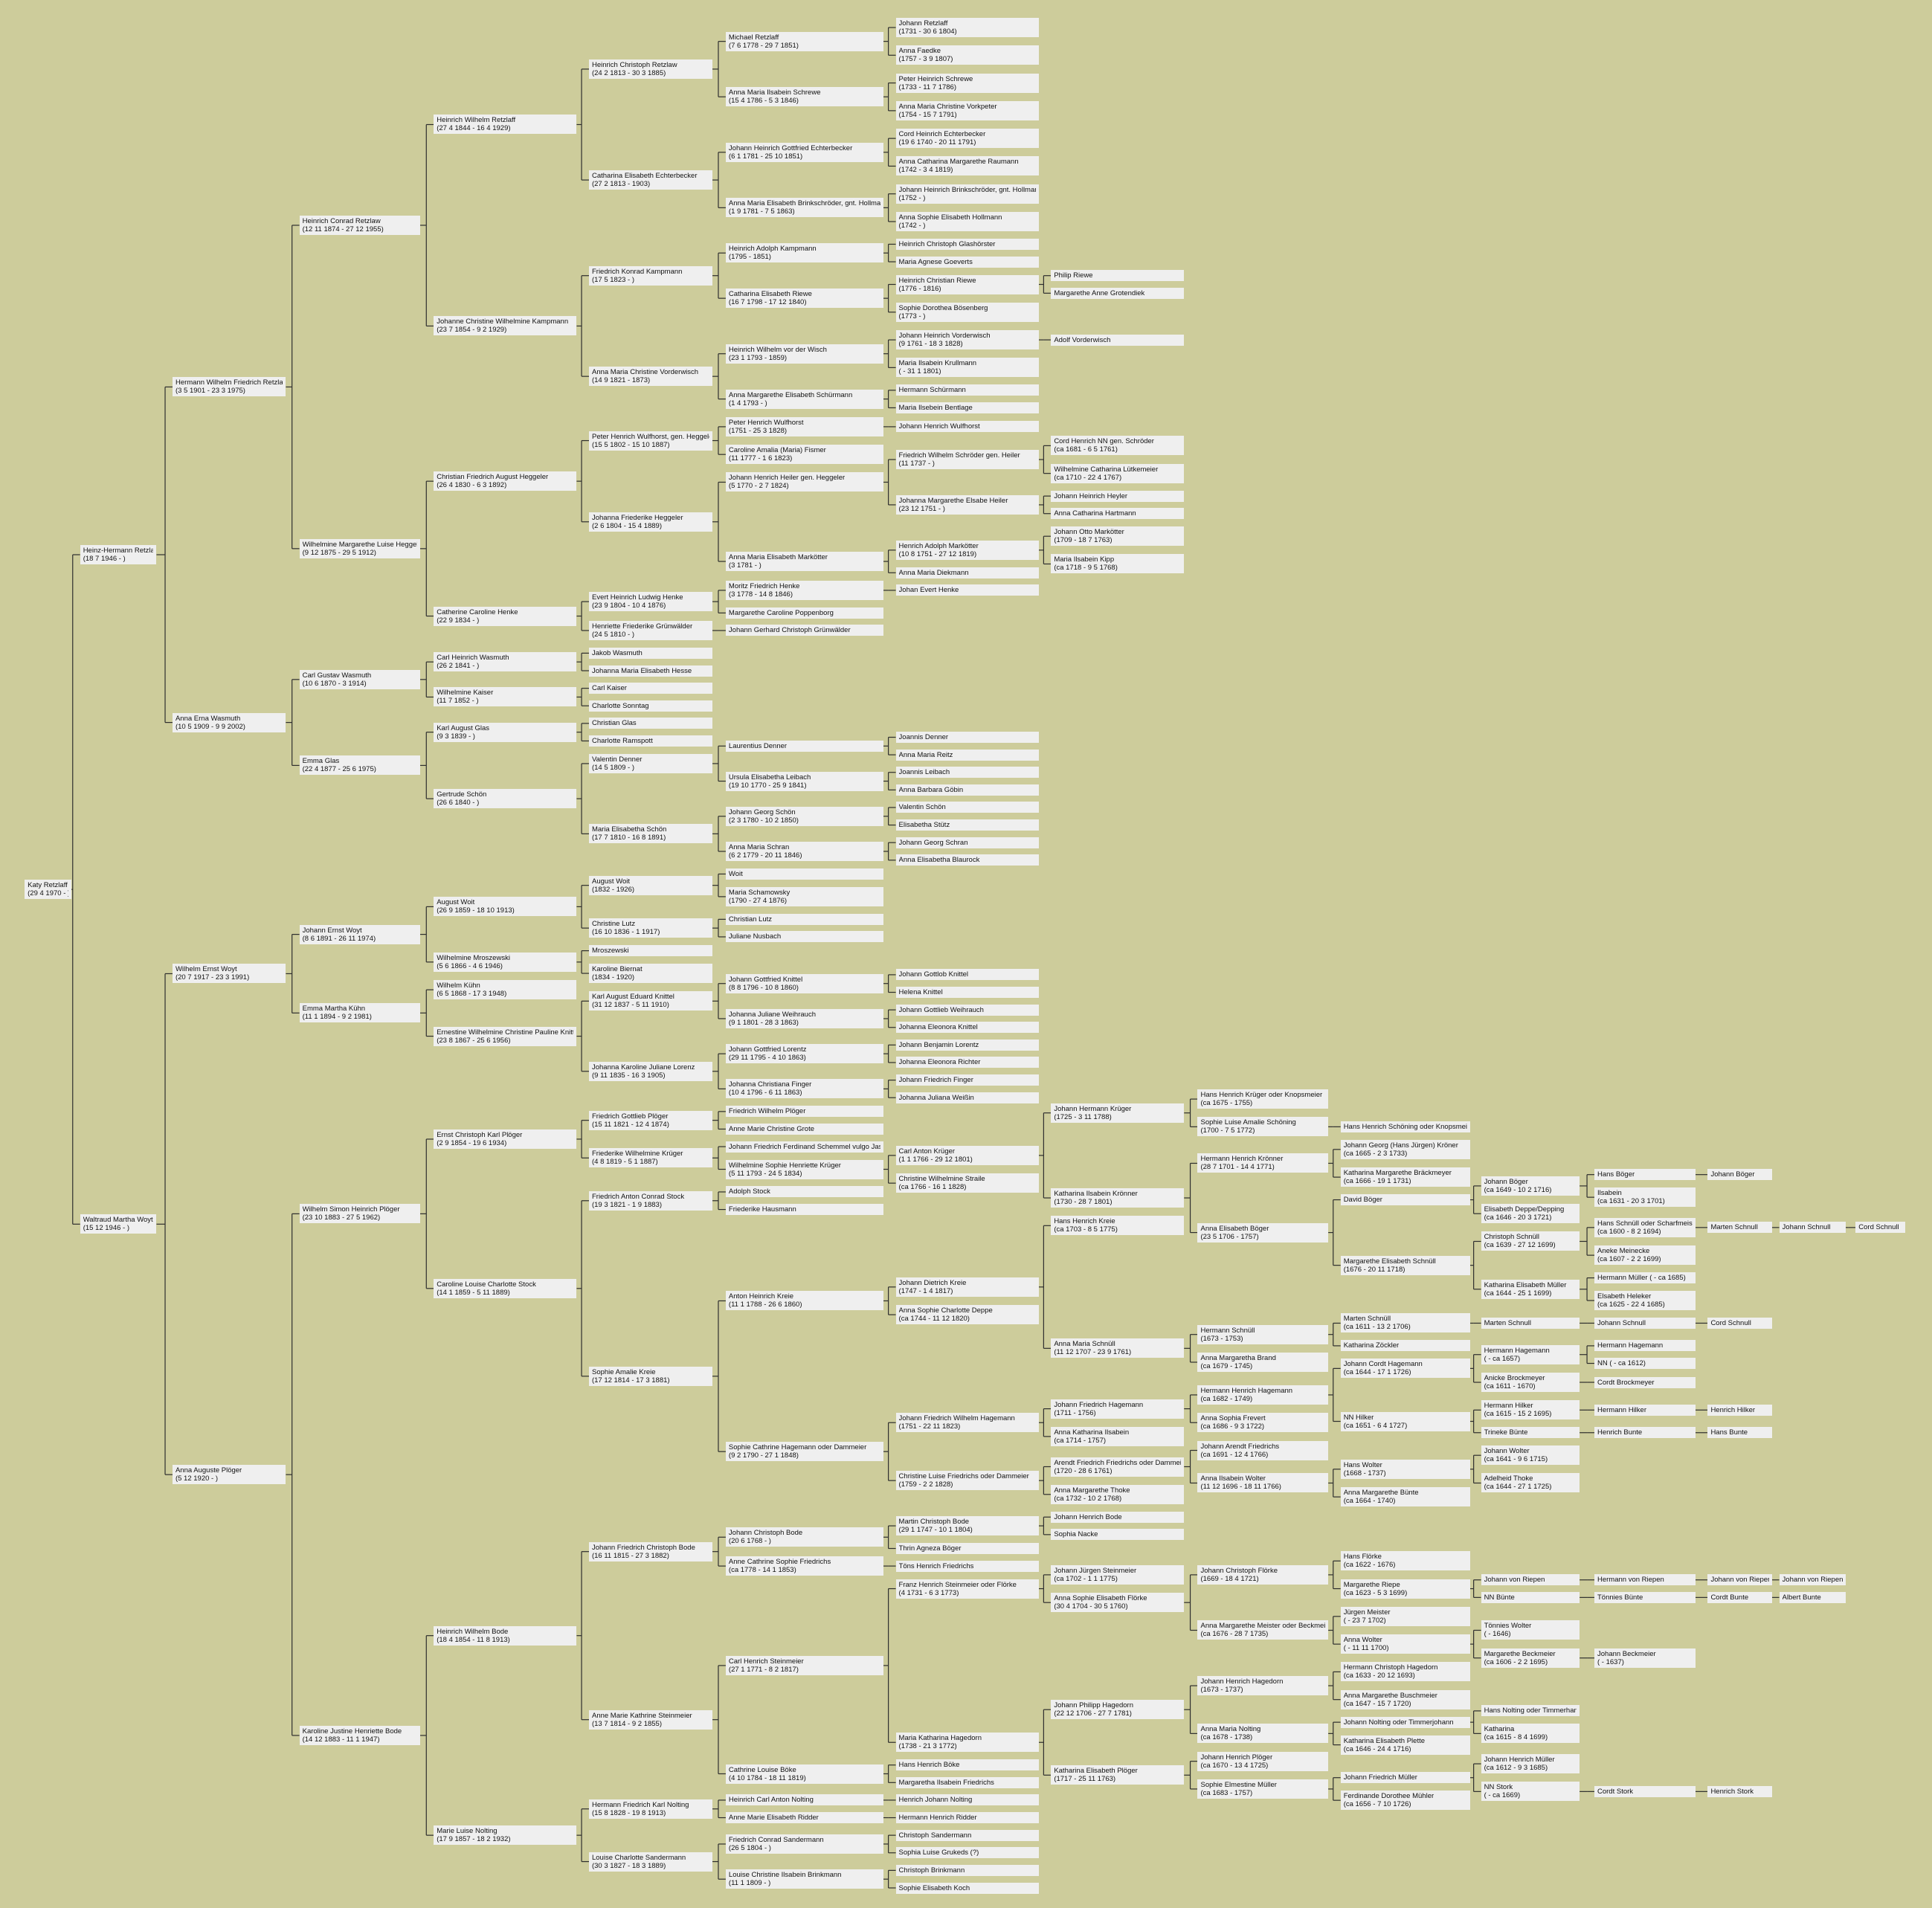  Describe the element at coordinates (753, 37) in the screenshot. I see `person-name: Michael Retzlaff` at that location.